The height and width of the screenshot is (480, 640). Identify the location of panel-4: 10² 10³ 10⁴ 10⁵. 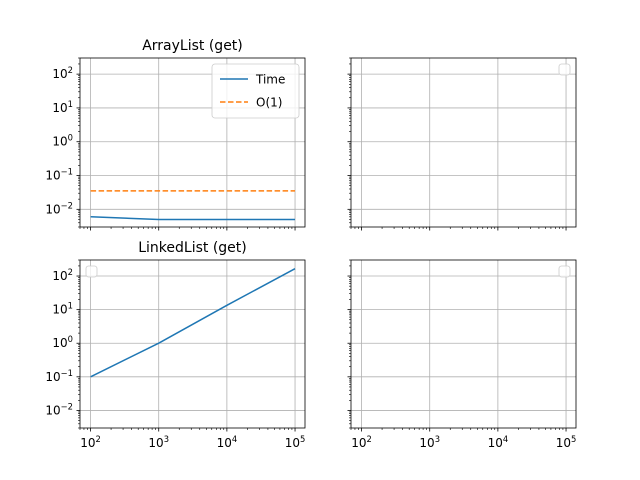
(462, 354).